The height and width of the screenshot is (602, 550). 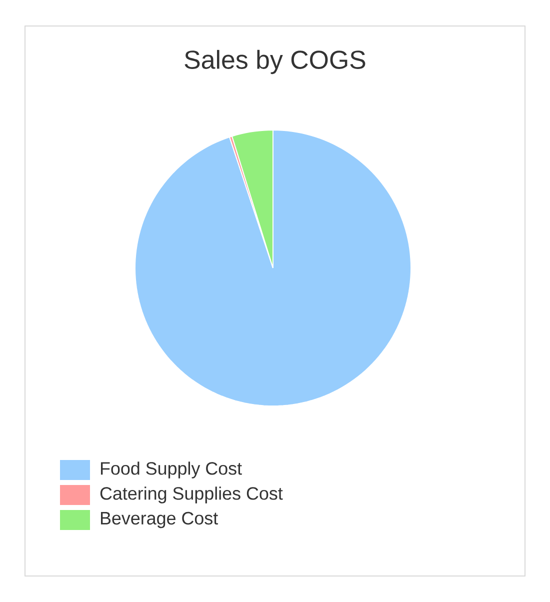 I want to click on chart-title: Sales by COGS, so click(x=275, y=62).